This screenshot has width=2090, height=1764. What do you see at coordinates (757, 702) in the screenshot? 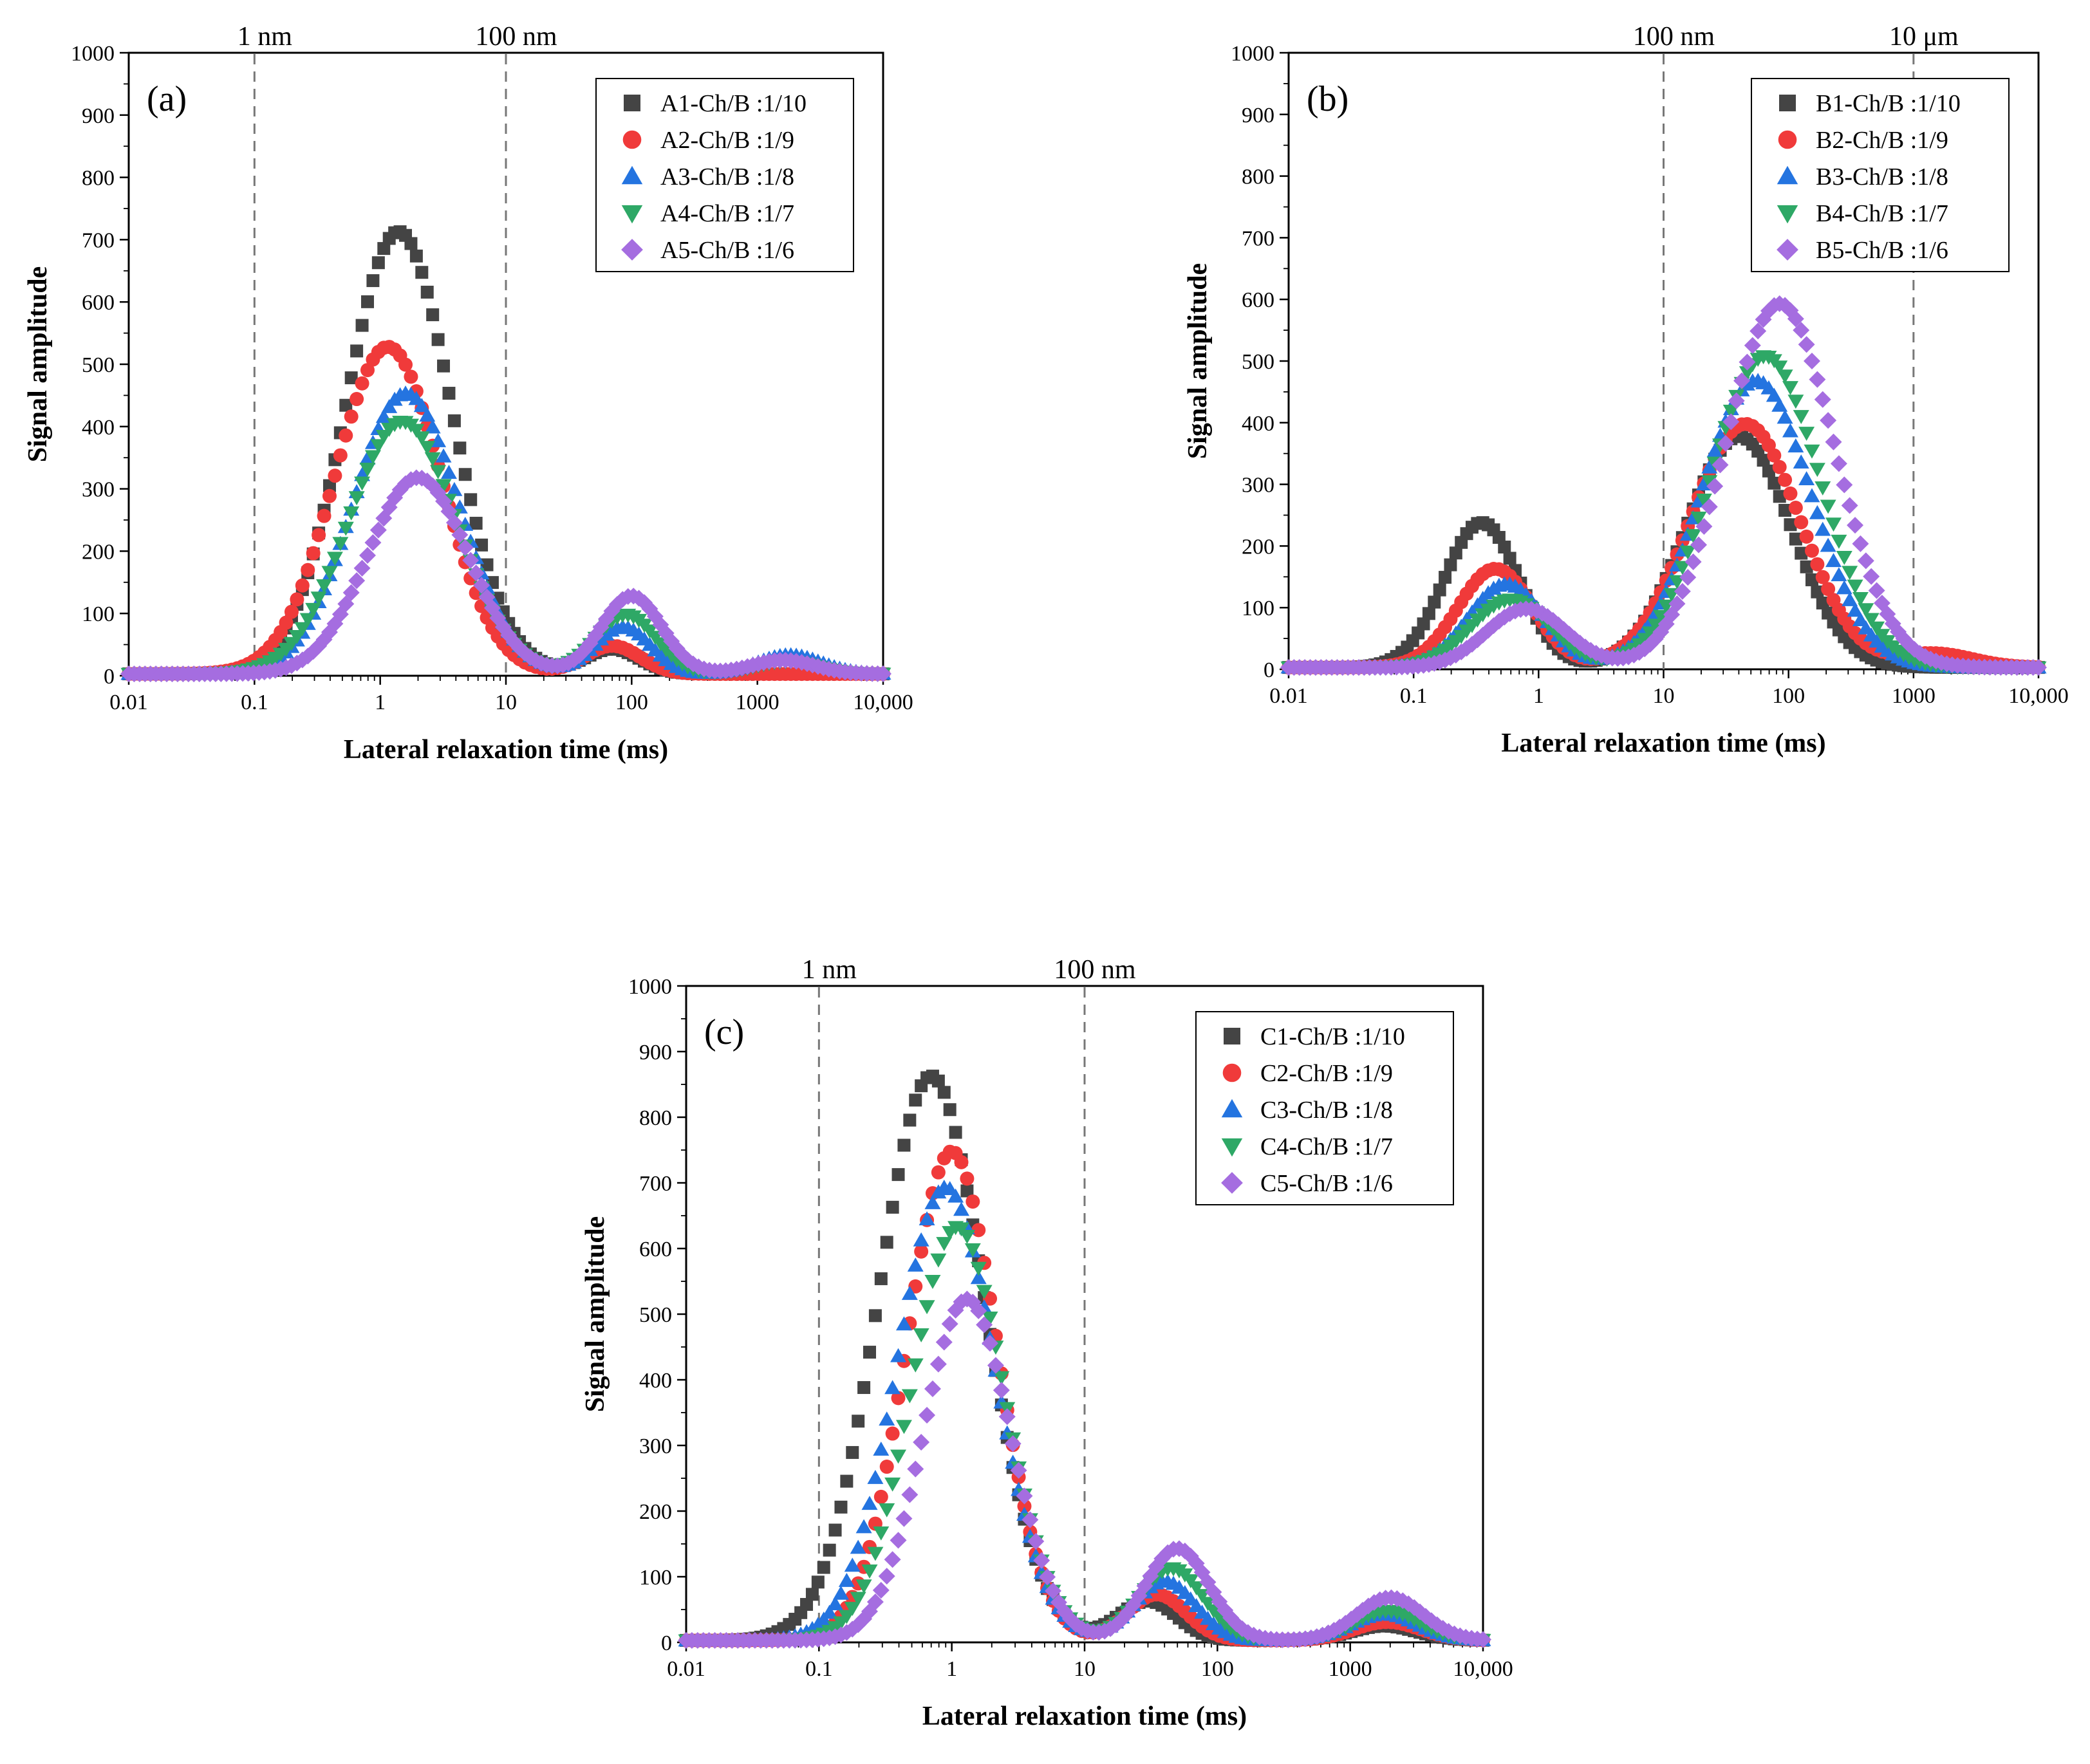
I see `x-tick-label: 1000` at bounding box center [757, 702].